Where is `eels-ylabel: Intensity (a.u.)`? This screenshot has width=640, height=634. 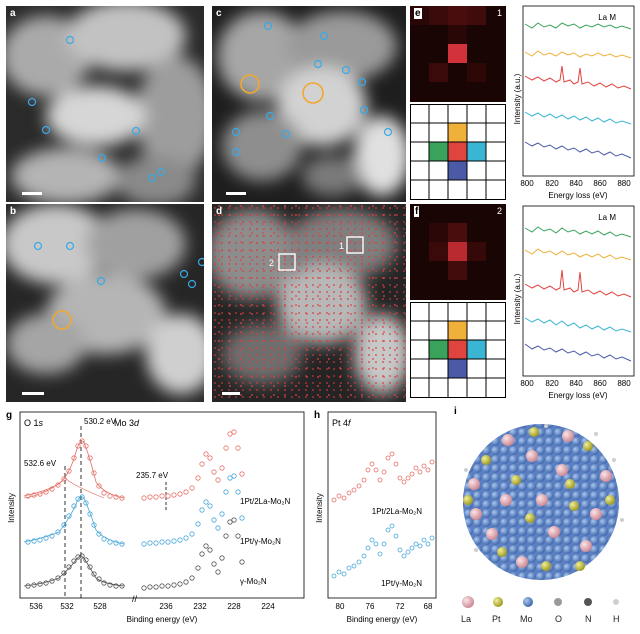 eels-ylabel: Intensity (a.u.) is located at coordinates (517, 98).